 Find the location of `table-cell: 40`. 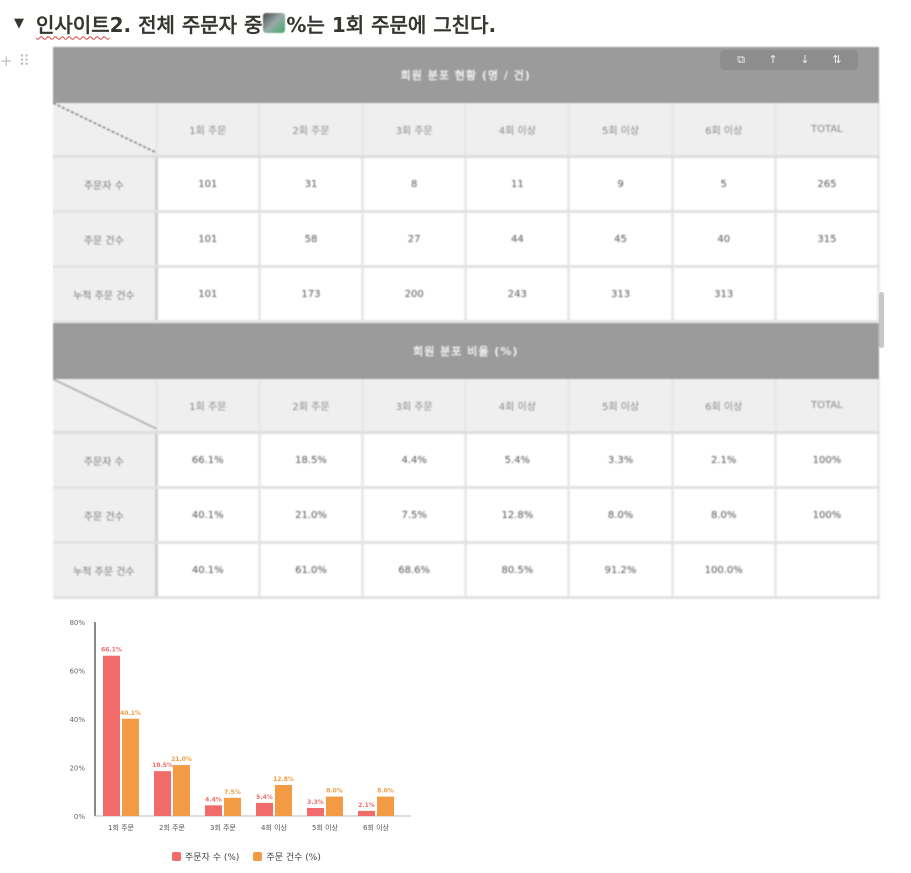

table-cell: 40 is located at coordinates (724, 239).